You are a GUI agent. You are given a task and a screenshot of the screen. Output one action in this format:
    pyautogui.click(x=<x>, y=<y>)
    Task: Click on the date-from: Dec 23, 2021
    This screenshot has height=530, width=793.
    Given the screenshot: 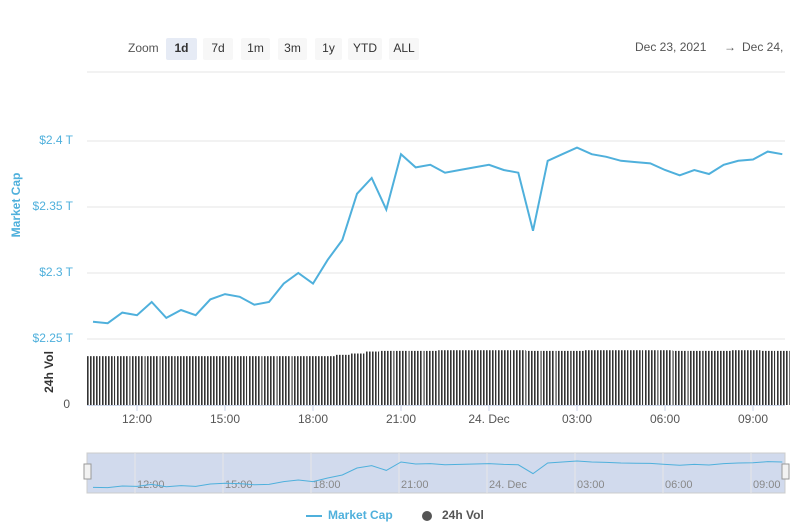 What is the action you would take?
    pyautogui.click(x=671, y=47)
    